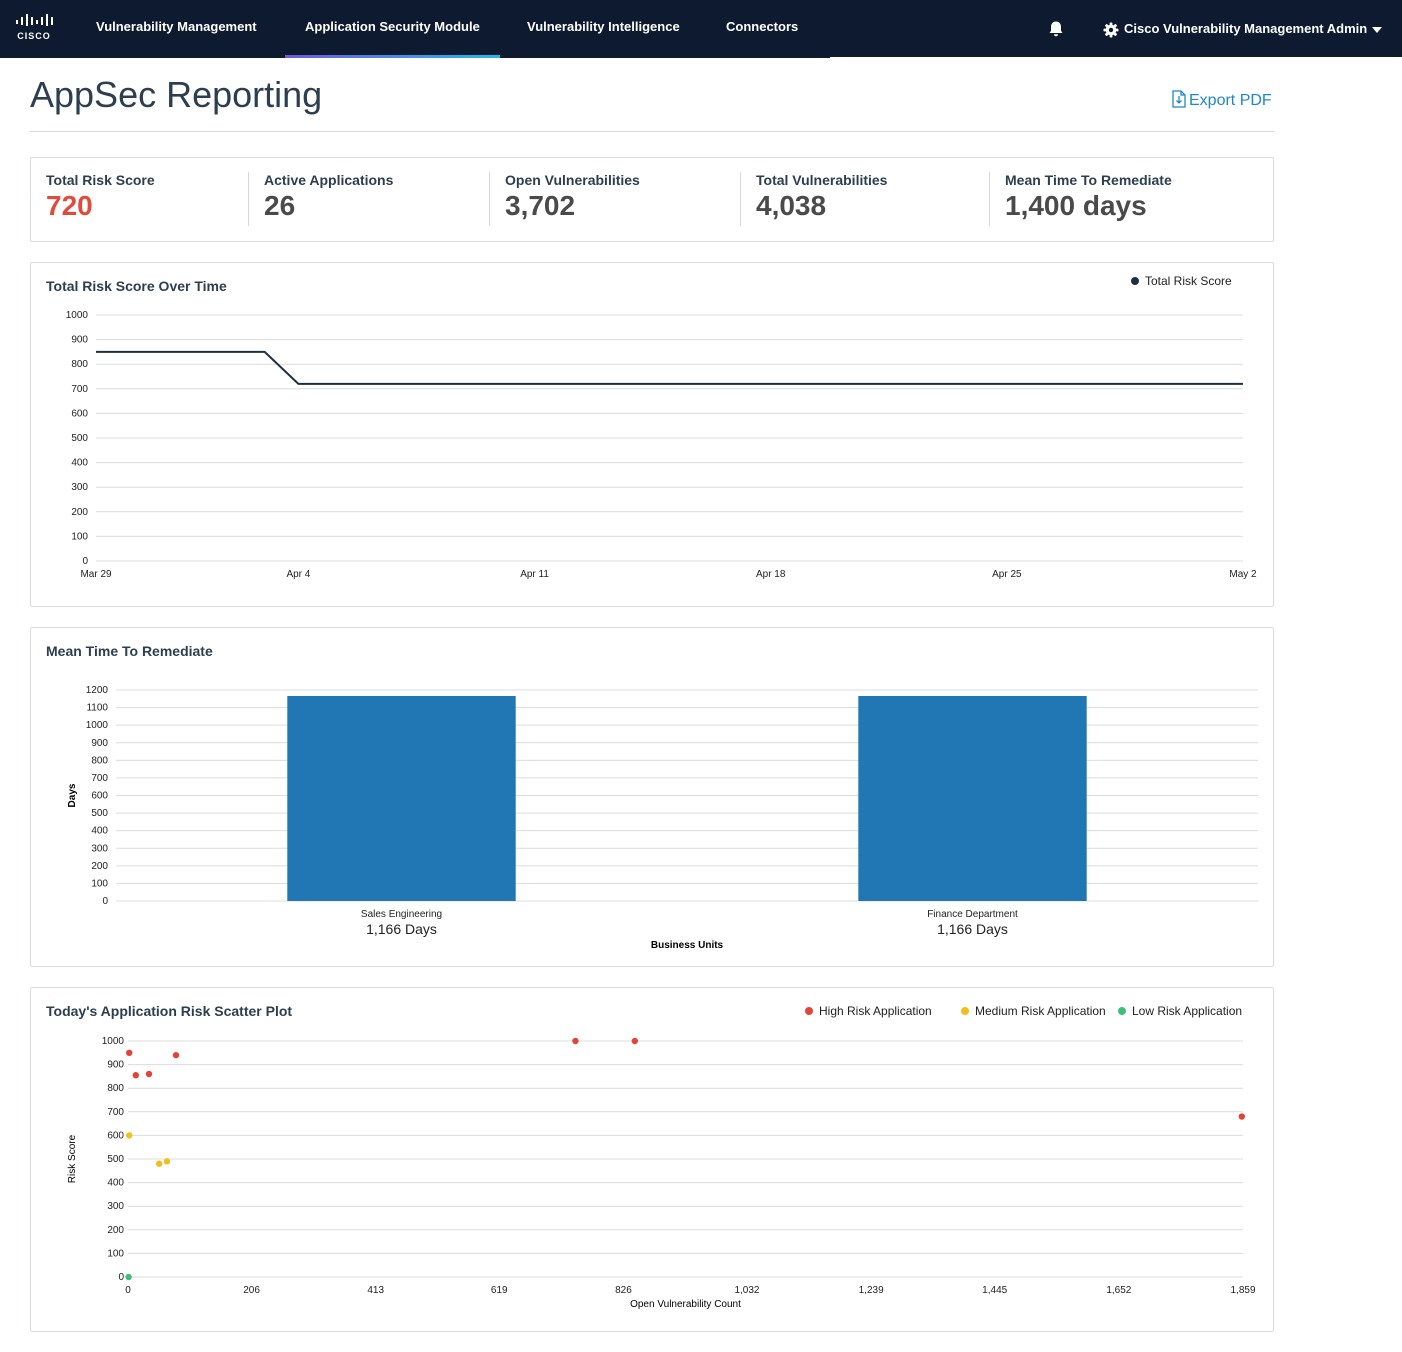 Image resolution: width=1402 pixels, height=1352 pixels. I want to click on low-risk-point, so click(128, 1277).